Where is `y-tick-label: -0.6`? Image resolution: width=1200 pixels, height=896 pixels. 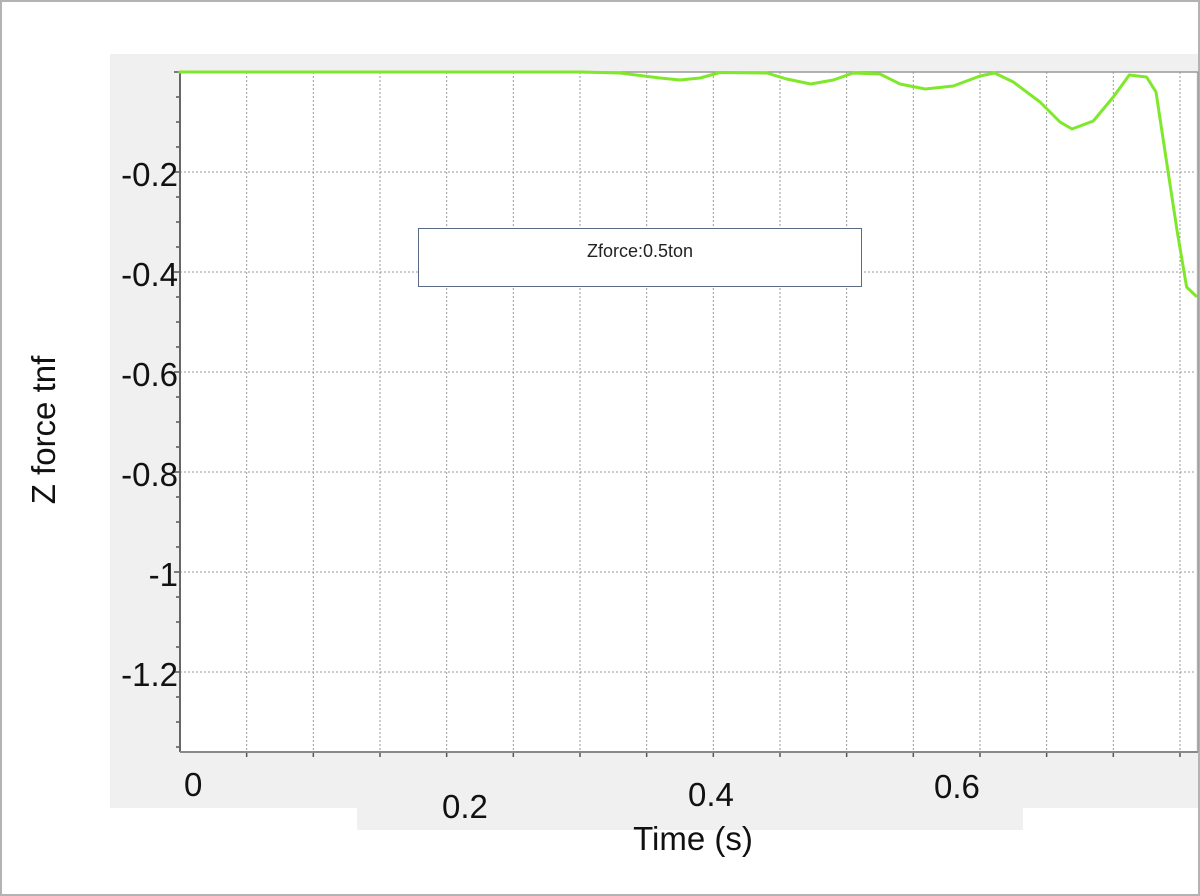
y-tick-label: -0.6 is located at coordinates (149, 374).